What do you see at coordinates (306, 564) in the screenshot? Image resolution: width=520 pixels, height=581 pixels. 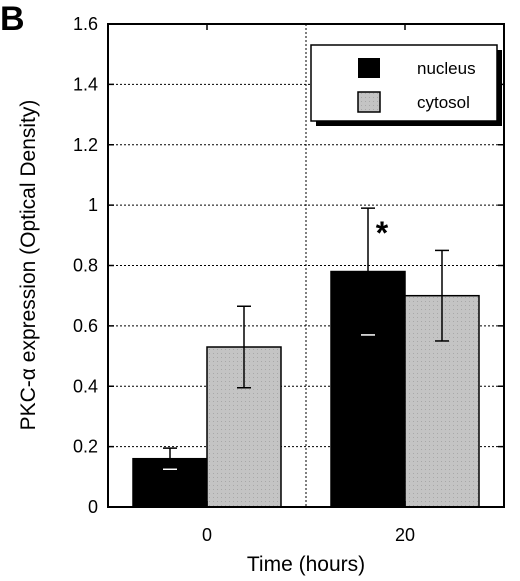 I see `x-axis-title: Time (hours)` at bounding box center [306, 564].